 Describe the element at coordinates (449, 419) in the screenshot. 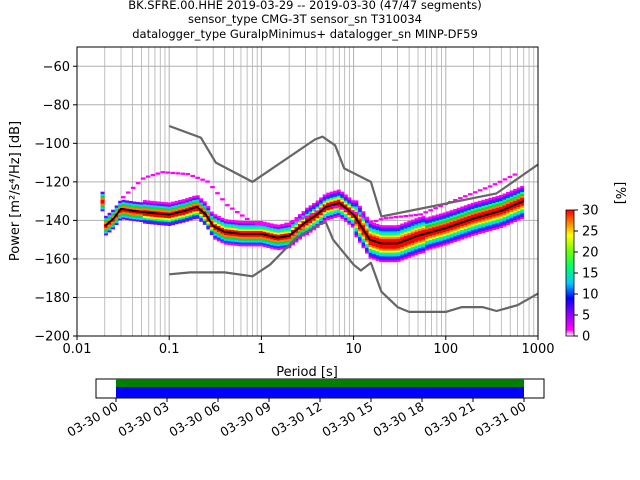

I see `timeline-tick-label: 03-30 21` at that location.